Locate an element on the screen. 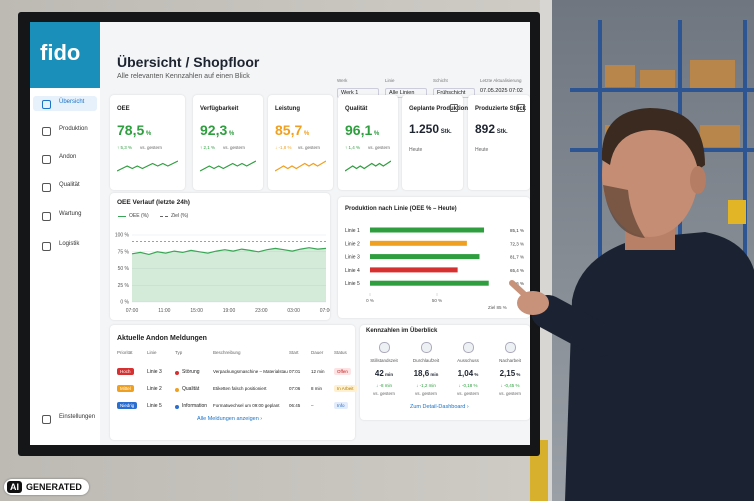  sidebar-item: Andon is located at coordinates (68, 157).